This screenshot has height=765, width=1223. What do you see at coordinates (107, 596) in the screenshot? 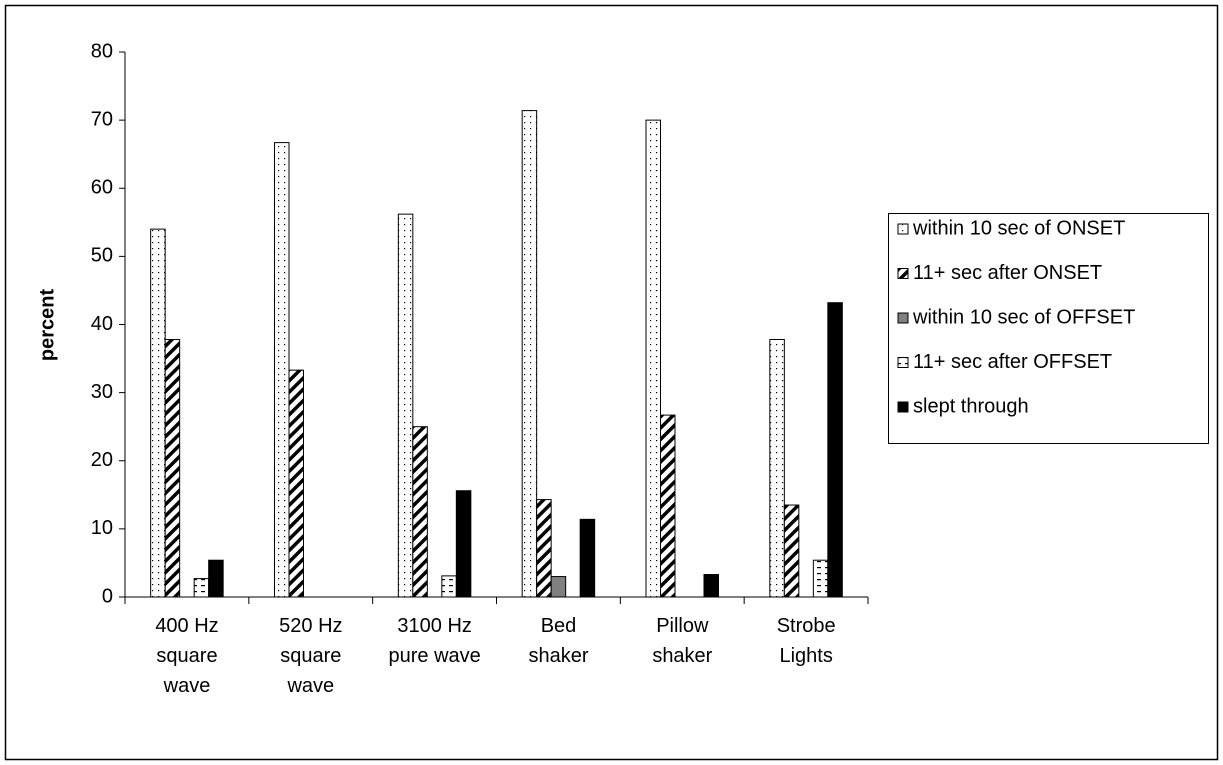
I see `y-tick-label: 0` at bounding box center [107, 596].